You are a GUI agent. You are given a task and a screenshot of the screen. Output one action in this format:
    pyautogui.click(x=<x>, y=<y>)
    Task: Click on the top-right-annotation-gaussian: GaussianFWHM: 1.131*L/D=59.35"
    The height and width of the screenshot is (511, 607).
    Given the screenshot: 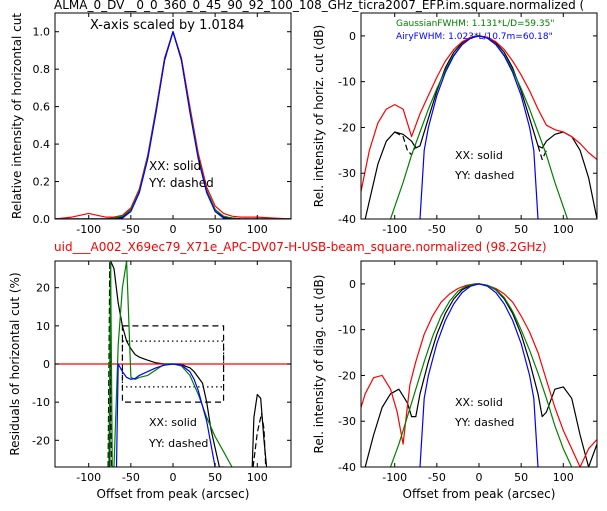 What is the action you would take?
    pyautogui.click(x=475, y=24)
    